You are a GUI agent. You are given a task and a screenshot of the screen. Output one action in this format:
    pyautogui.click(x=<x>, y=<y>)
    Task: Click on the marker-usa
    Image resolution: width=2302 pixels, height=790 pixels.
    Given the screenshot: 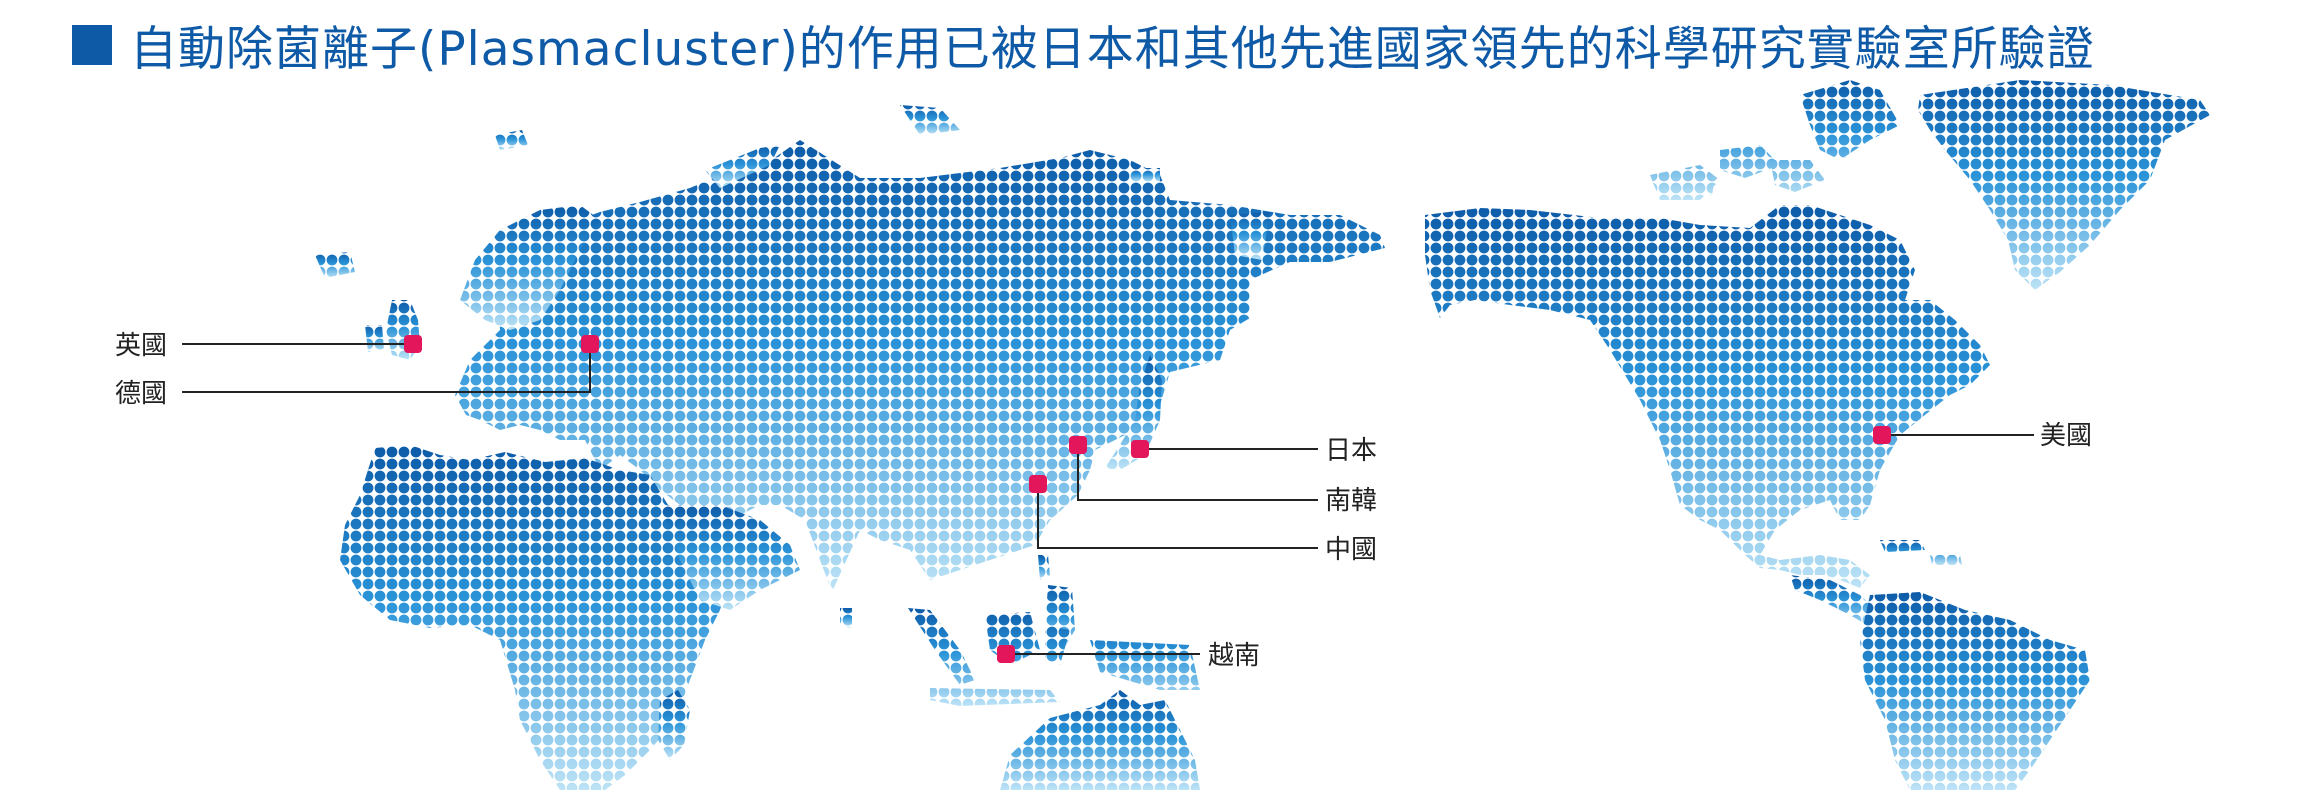 What is the action you would take?
    pyautogui.click(x=1882, y=435)
    